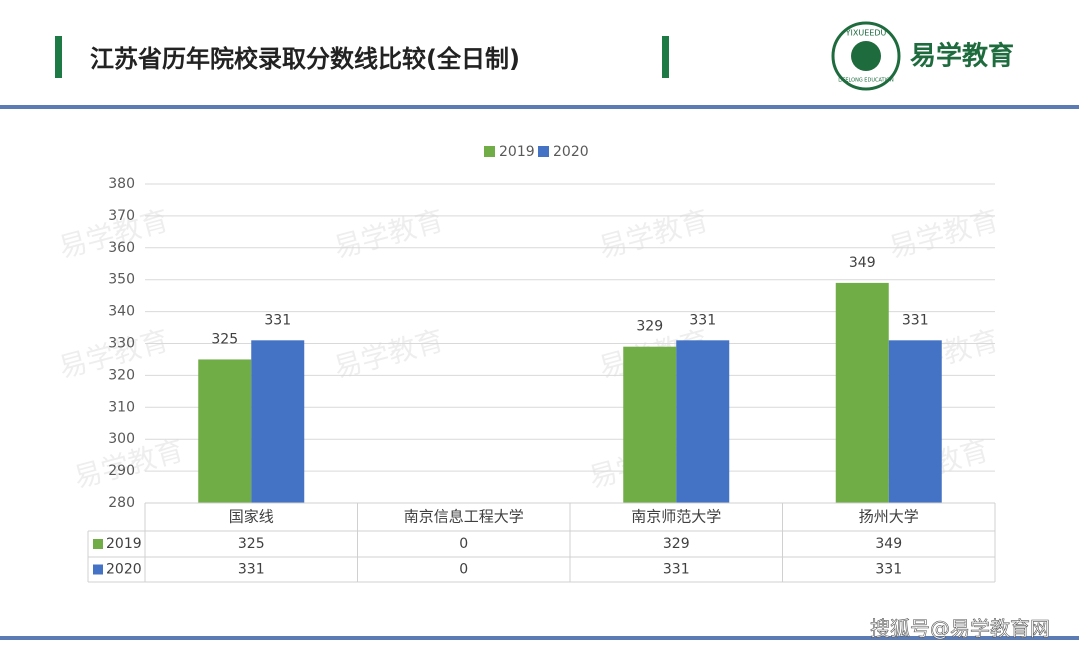 This screenshot has height=654, width=1079. What do you see at coordinates (862, 263) in the screenshot?
I see `value-label: 349` at bounding box center [862, 263].